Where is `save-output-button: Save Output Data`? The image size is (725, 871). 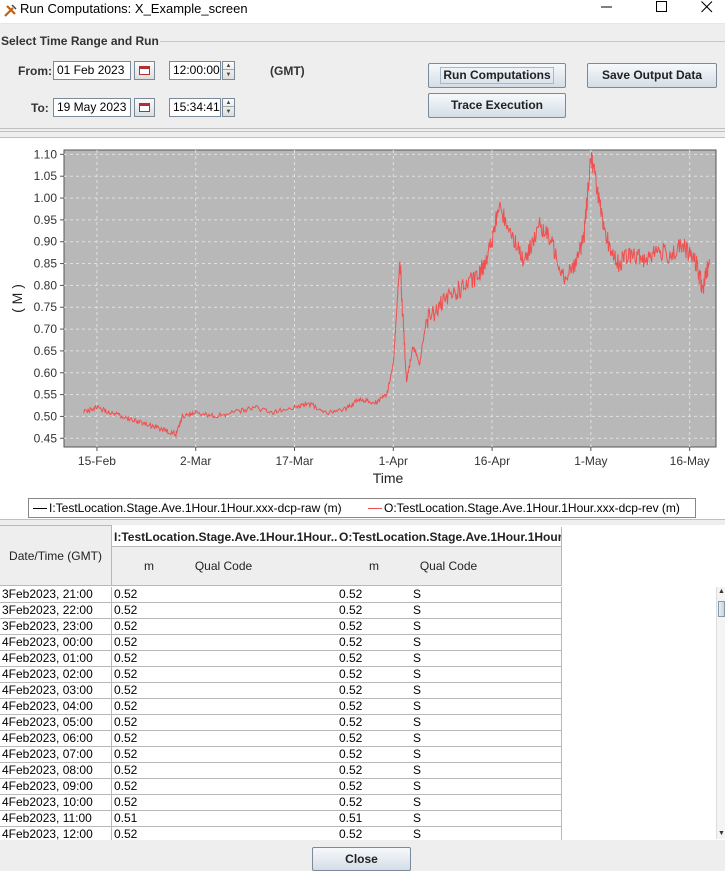 save-output-button: Save Output Data is located at coordinates (652, 75).